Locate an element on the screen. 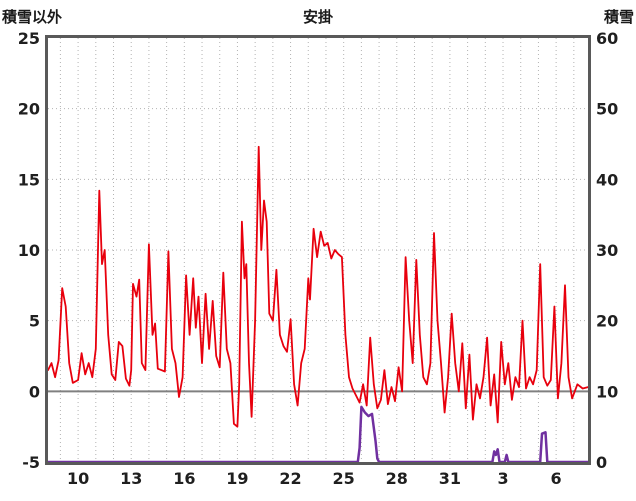  x-tick-label: 3 is located at coordinates (502, 478).